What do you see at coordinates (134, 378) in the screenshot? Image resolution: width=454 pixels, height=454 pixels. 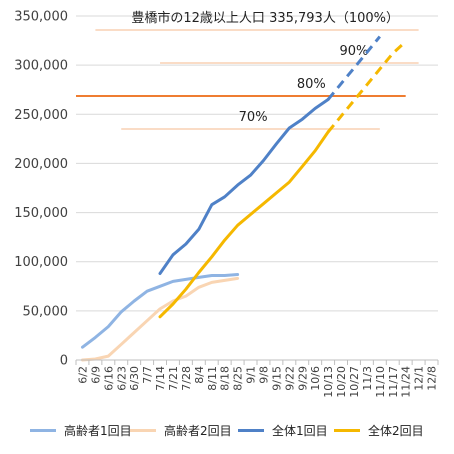 I see `x-tick-label: 6/30` at bounding box center [134, 378].